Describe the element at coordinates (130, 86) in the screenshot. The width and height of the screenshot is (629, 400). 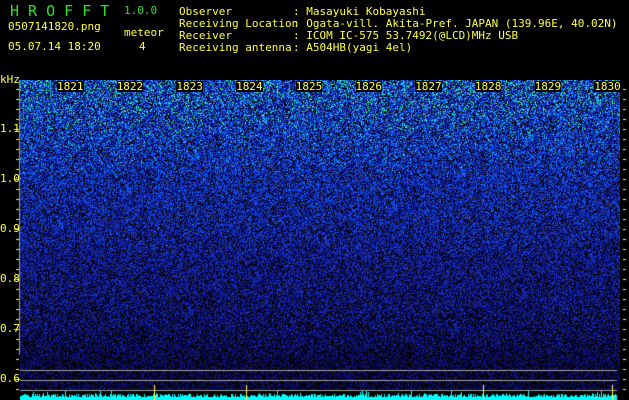
I see `time-label: 1822` at that location.